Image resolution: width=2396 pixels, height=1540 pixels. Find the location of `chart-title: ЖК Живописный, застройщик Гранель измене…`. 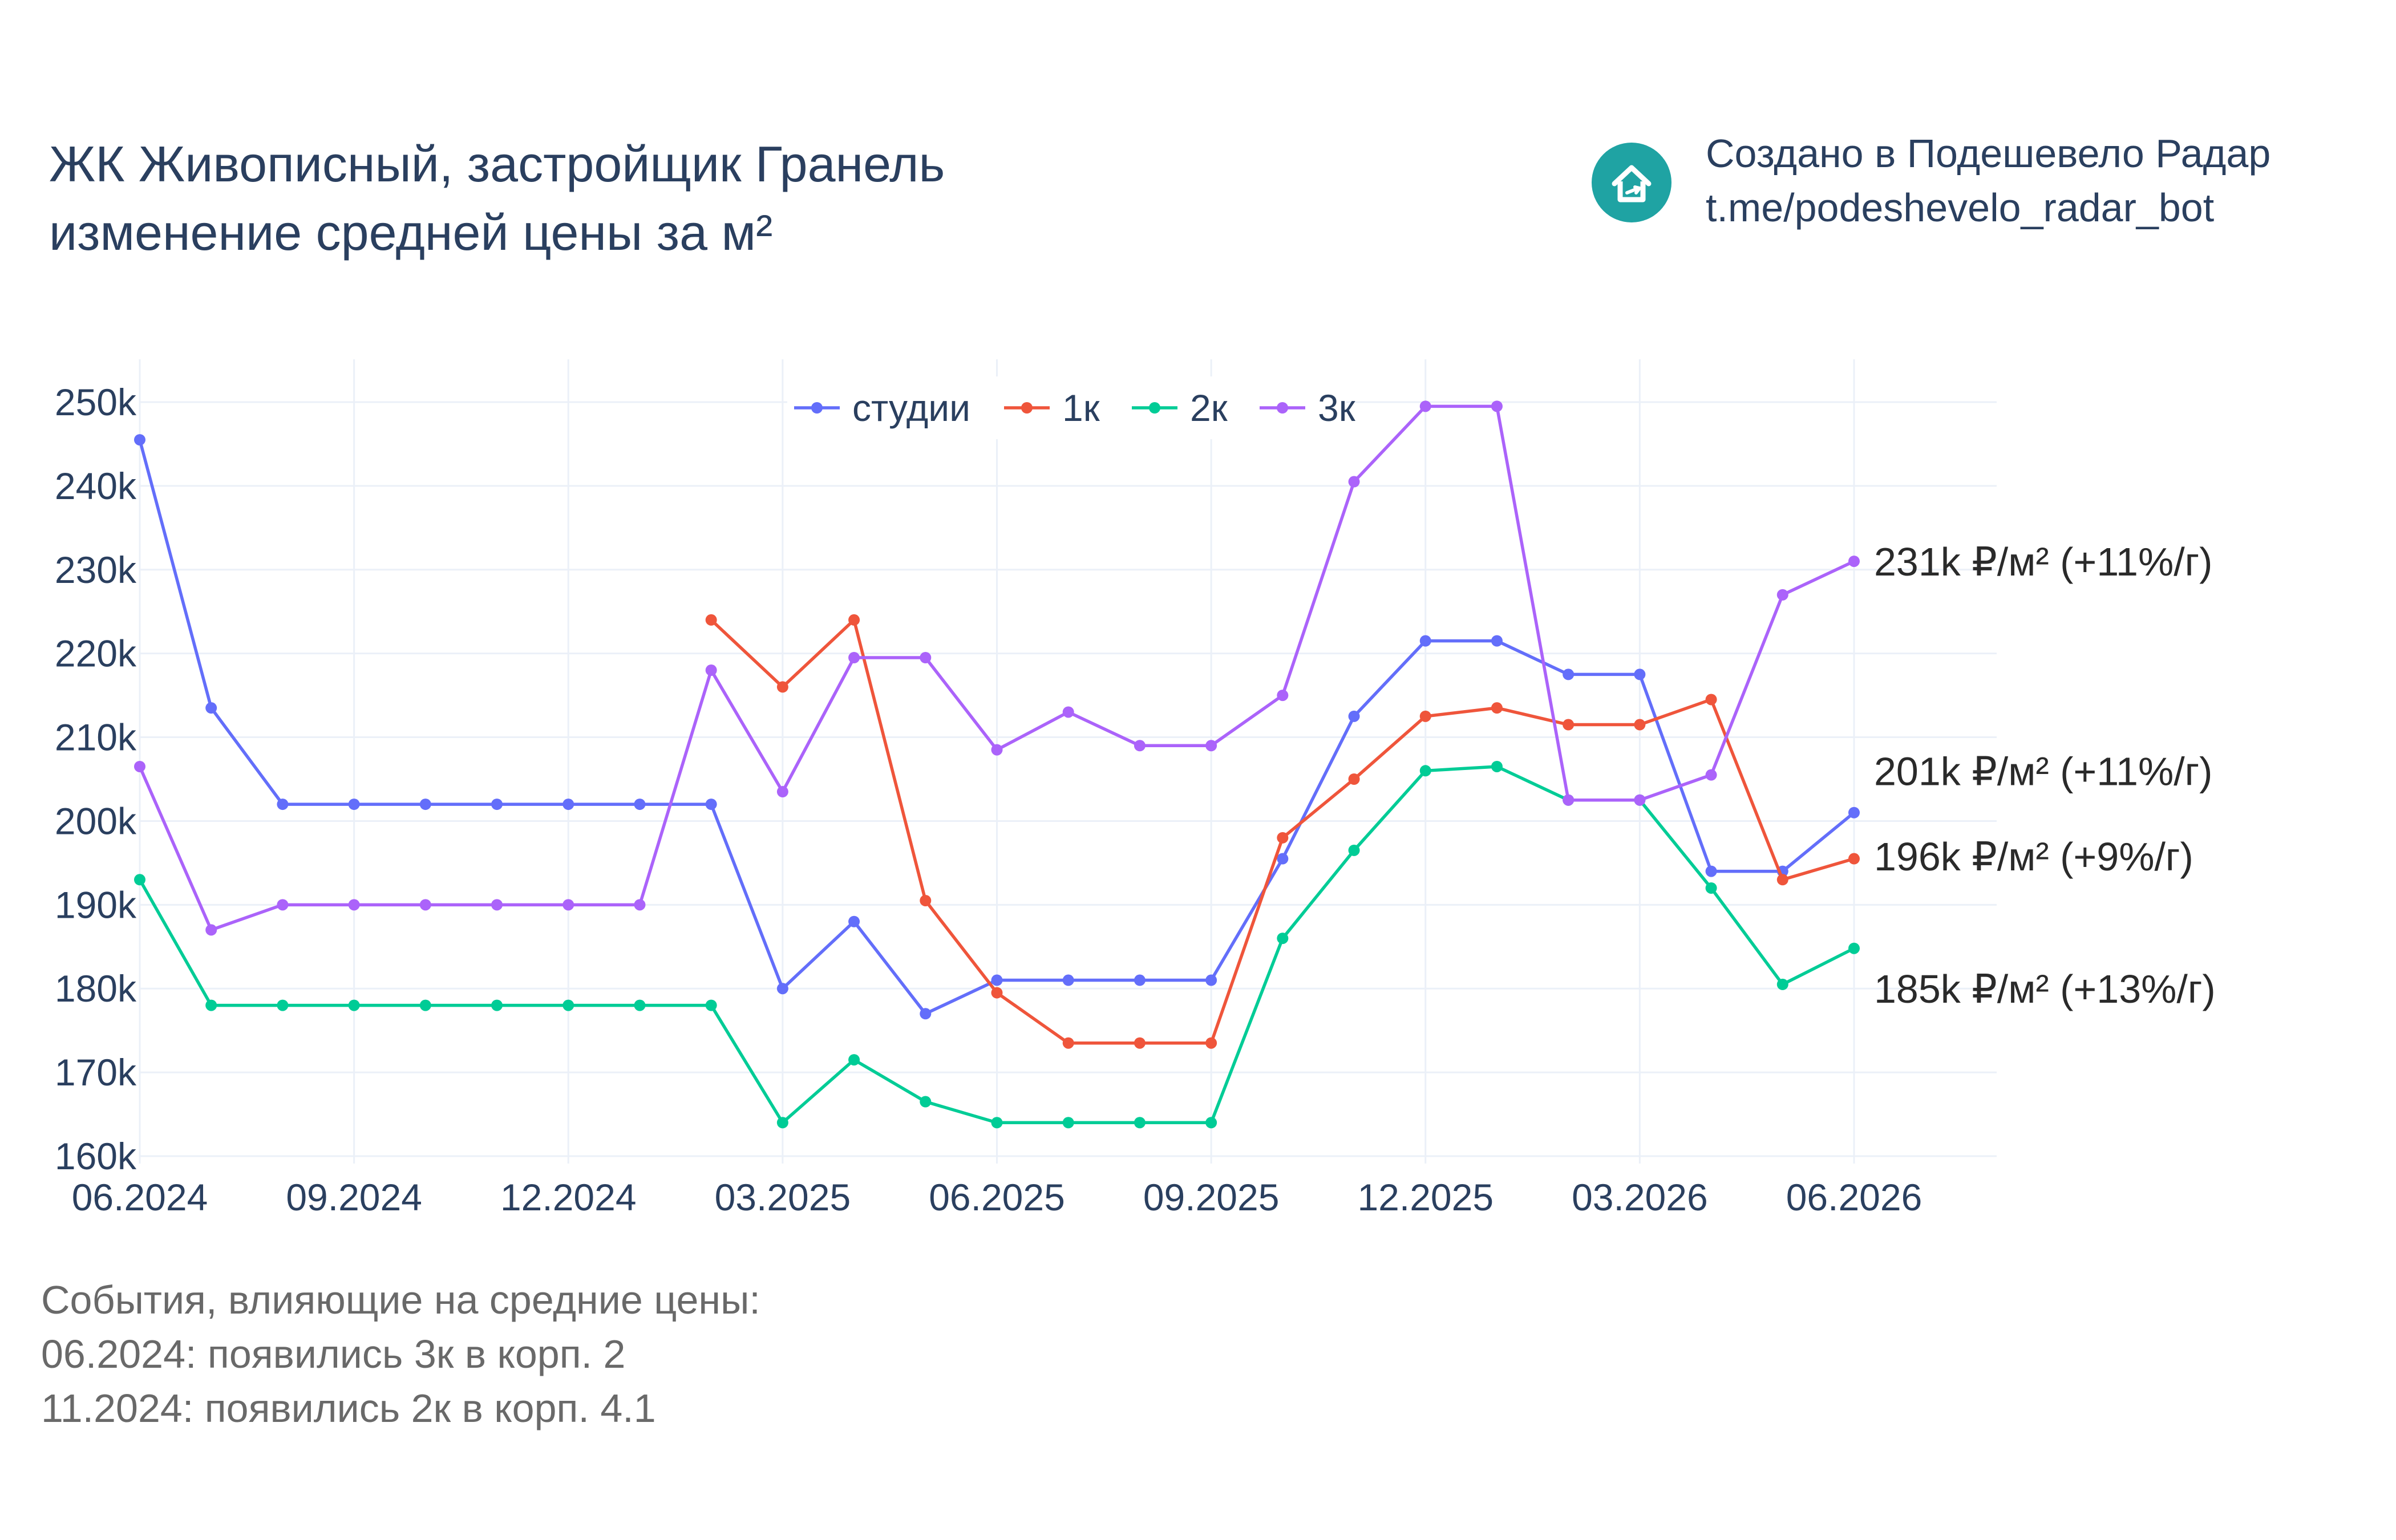

chart-title: ЖК Живописный, застройщик Гранель измене… is located at coordinates (497, 198).